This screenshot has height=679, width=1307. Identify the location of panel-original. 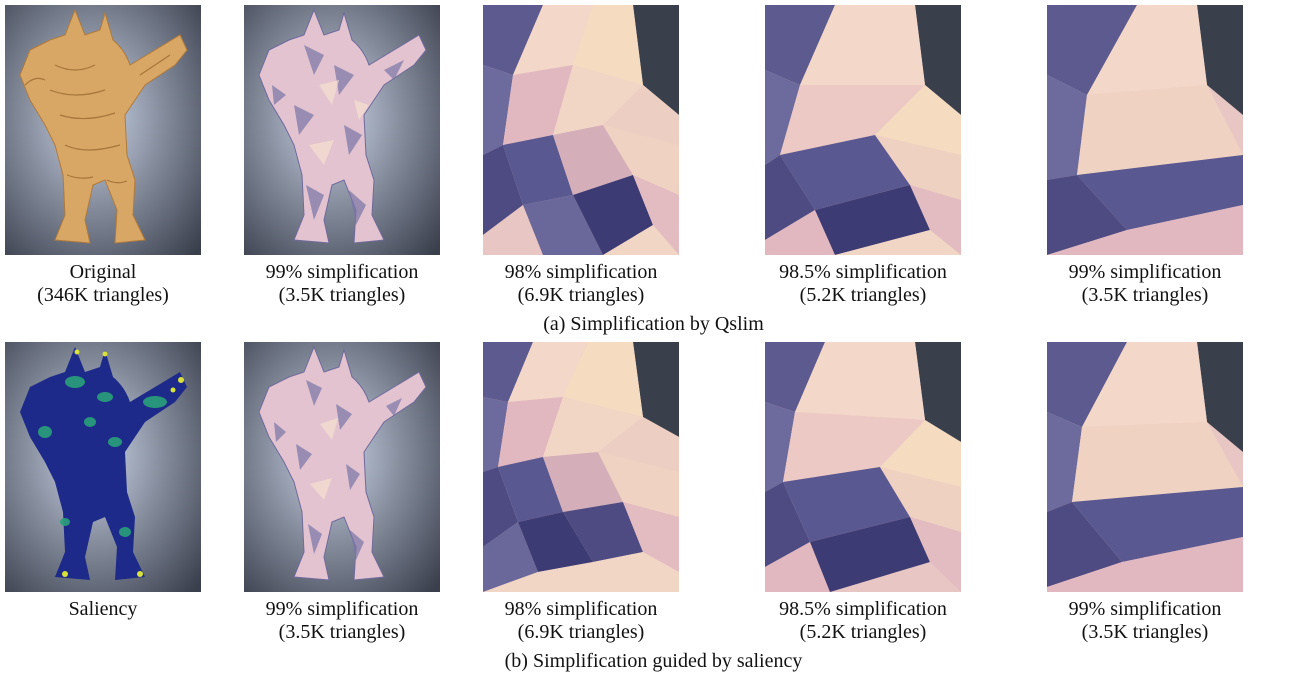
(103, 130).